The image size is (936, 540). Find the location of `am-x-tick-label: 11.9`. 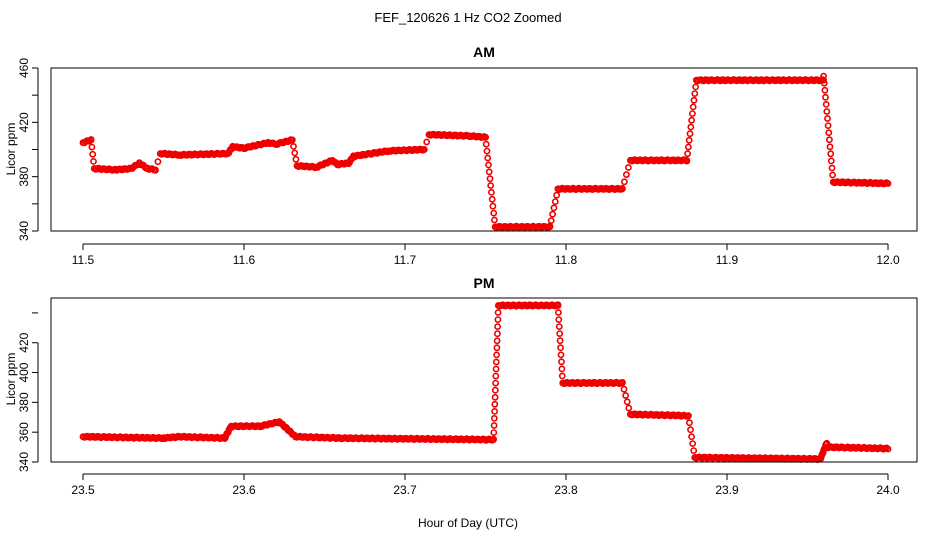

am-x-tick-label: 11.9 is located at coordinates (727, 260).